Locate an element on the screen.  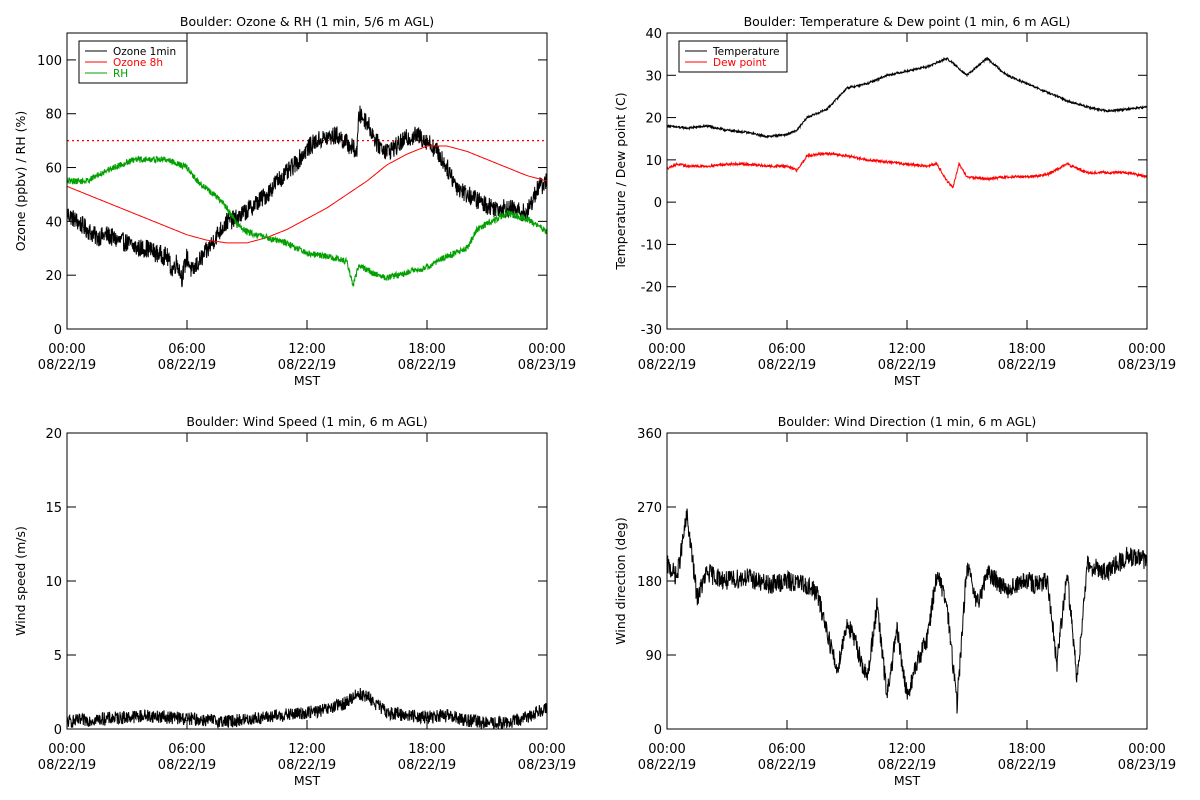
chart-title: Boulder: Ozone & RH (1 min, 5/6 m AGL) is located at coordinates (307, 21).